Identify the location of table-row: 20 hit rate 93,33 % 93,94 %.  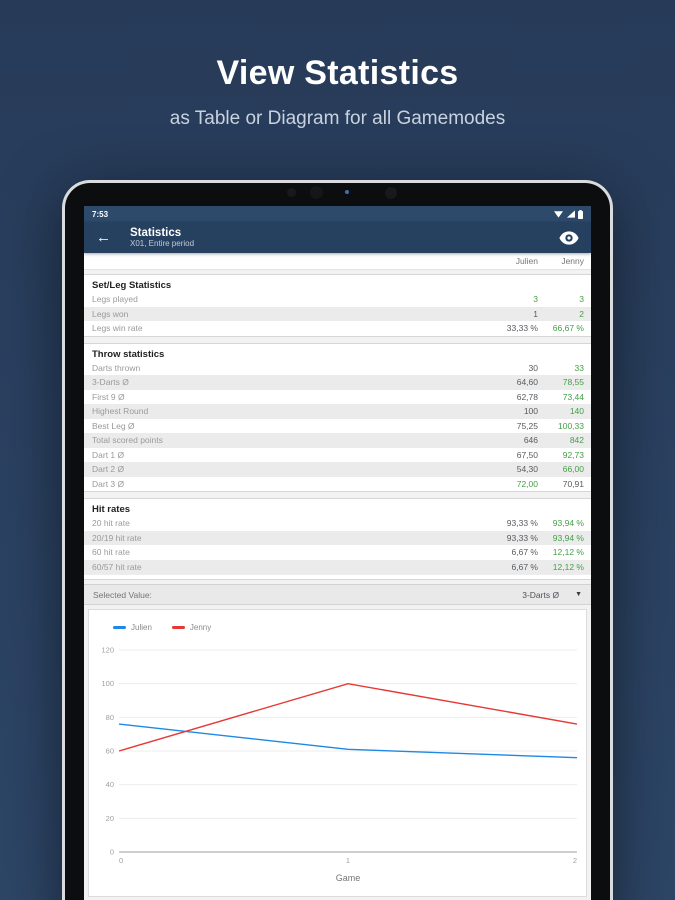
(337, 523).